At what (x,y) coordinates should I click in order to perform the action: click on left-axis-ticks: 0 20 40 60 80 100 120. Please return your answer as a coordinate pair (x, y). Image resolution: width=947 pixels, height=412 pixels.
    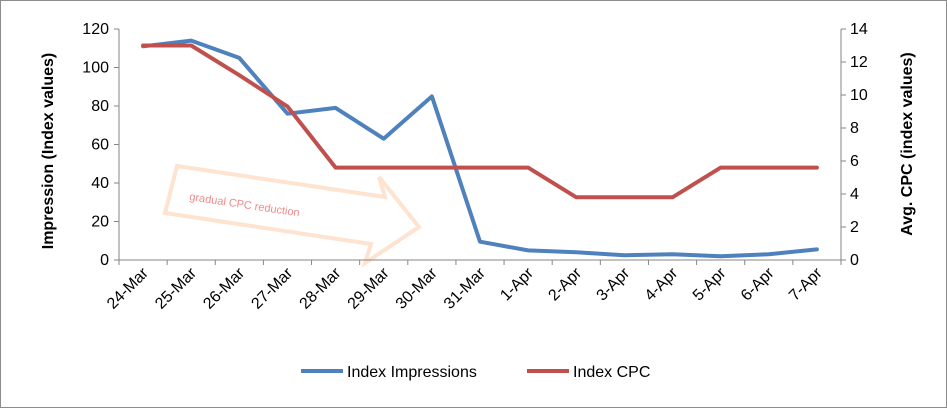
    Looking at the image, I should click on (100, 145).